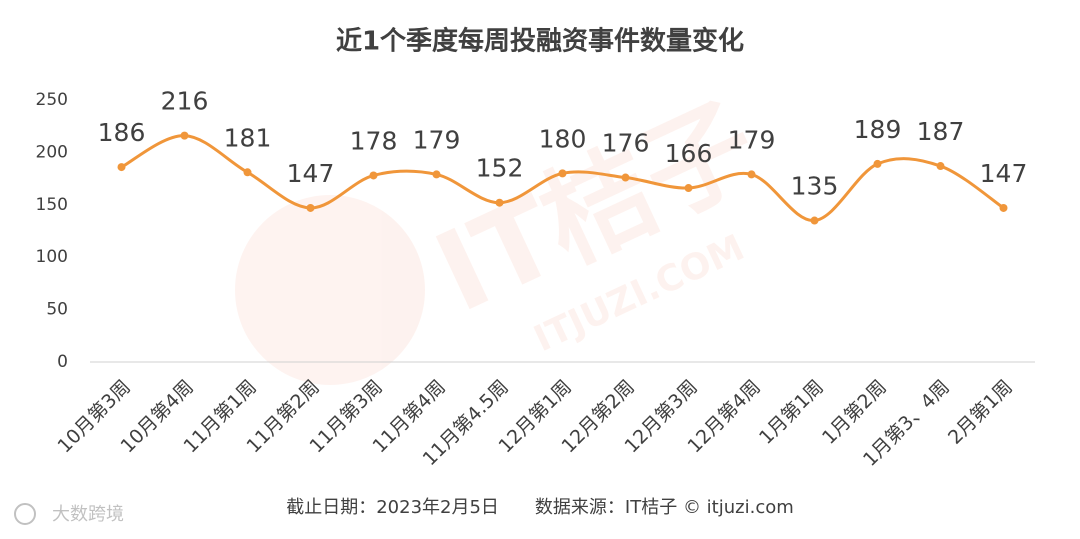 This screenshot has width=1080, height=539. What do you see at coordinates (122, 132) in the screenshot?
I see `data-label: 186` at bounding box center [122, 132].